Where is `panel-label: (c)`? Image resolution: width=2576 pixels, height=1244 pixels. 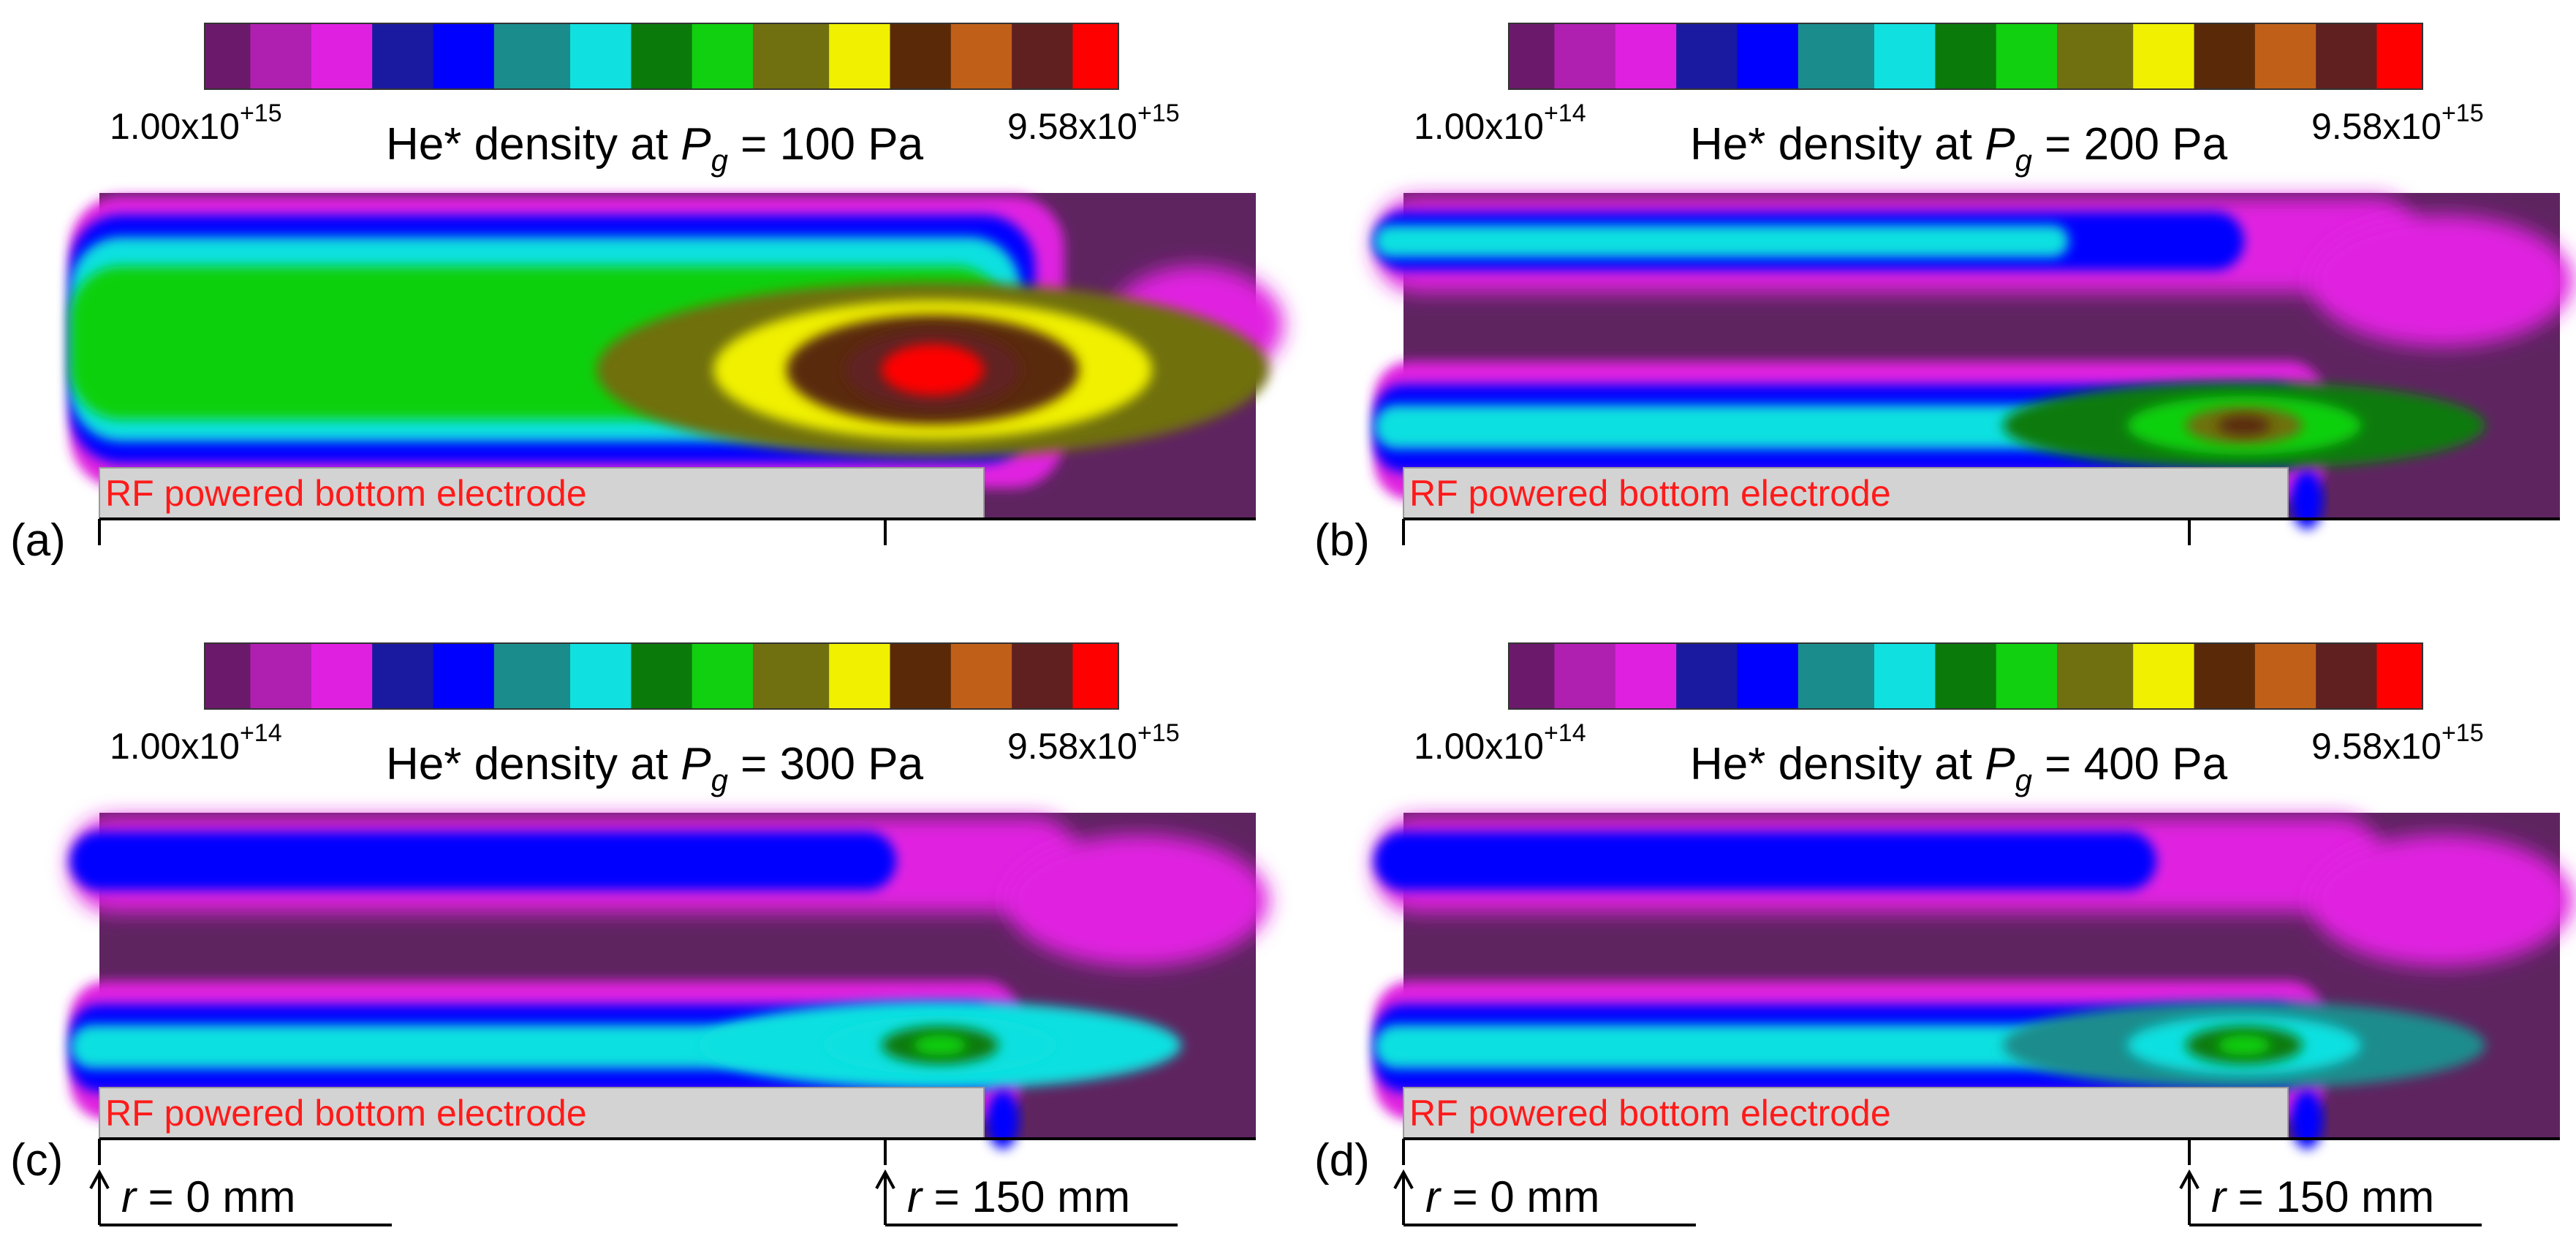 panel-label: (c) is located at coordinates (36, 1161).